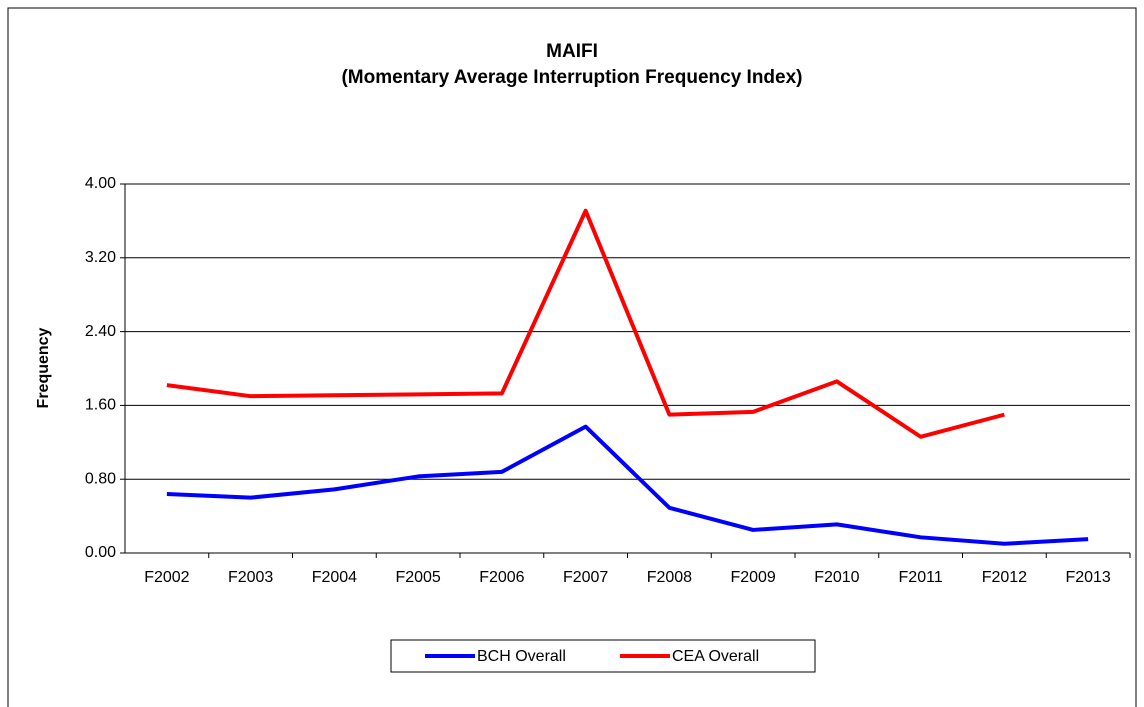  I want to click on y-tick-label: 1.60, so click(100, 405).